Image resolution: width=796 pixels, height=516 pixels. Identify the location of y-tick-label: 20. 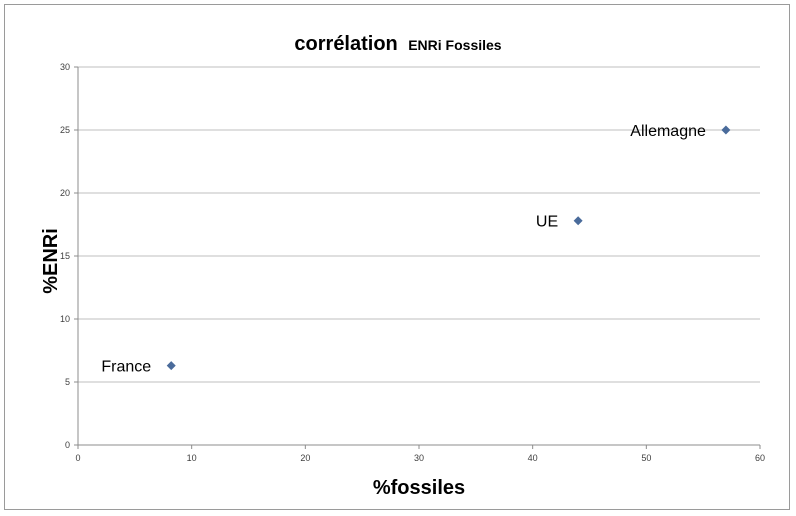
(65, 193).